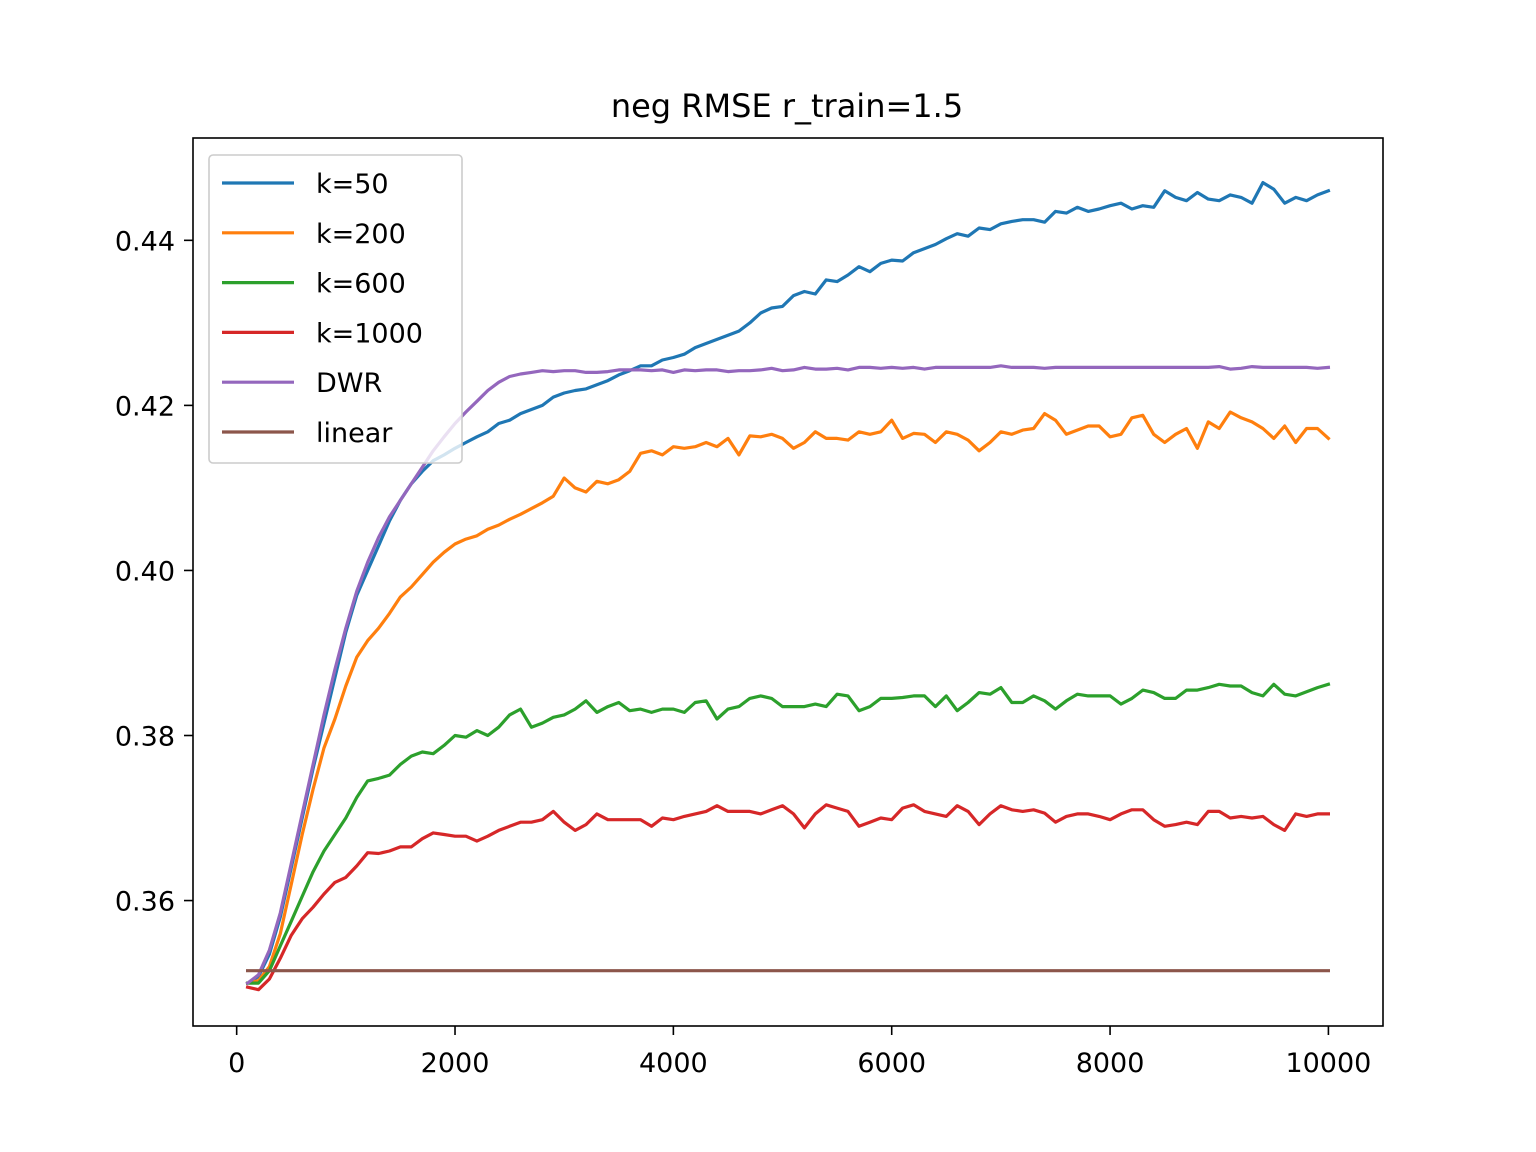 This screenshot has width=1536, height=1152. I want to click on y-tick-label: 0.40, so click(145, 571).